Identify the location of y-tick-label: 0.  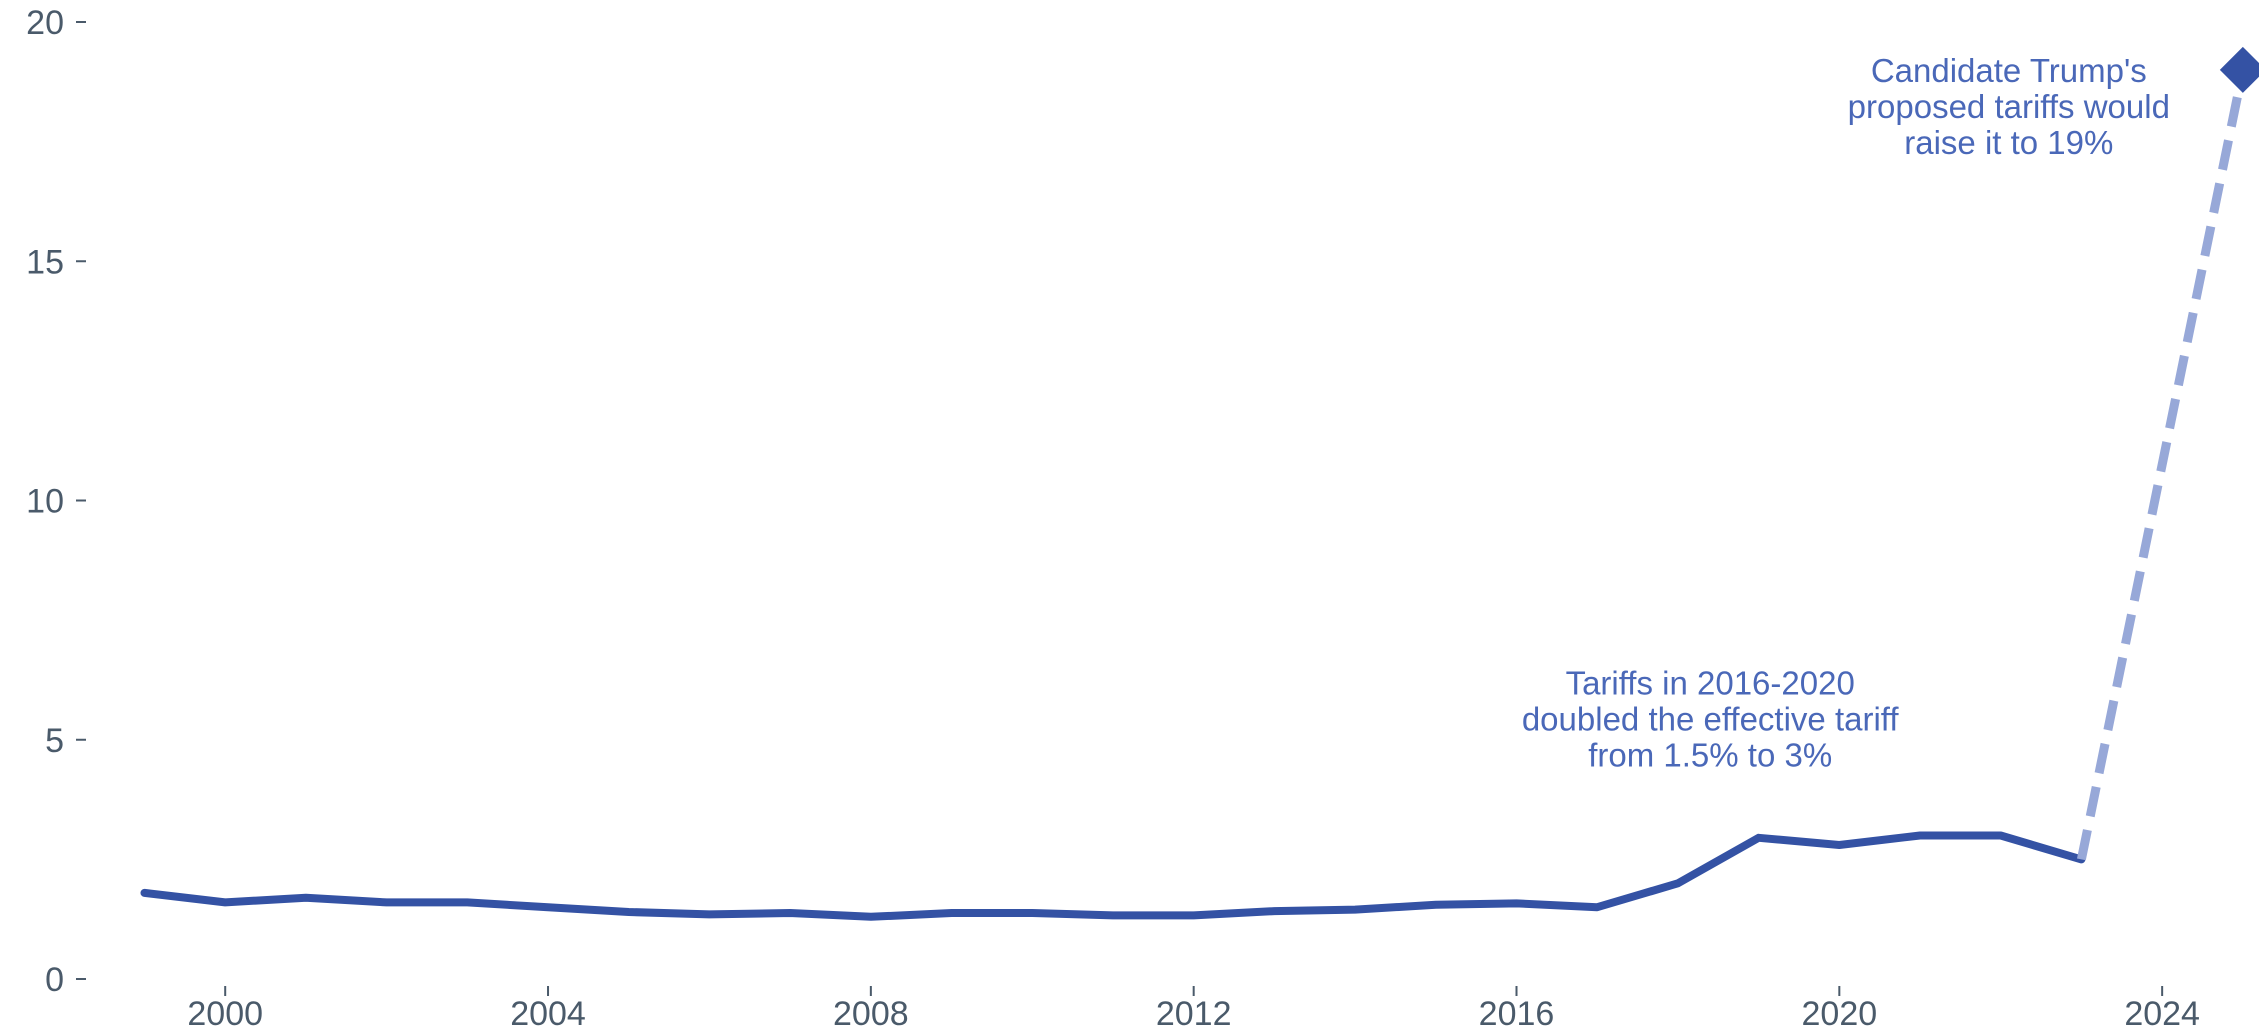
(54, 980).